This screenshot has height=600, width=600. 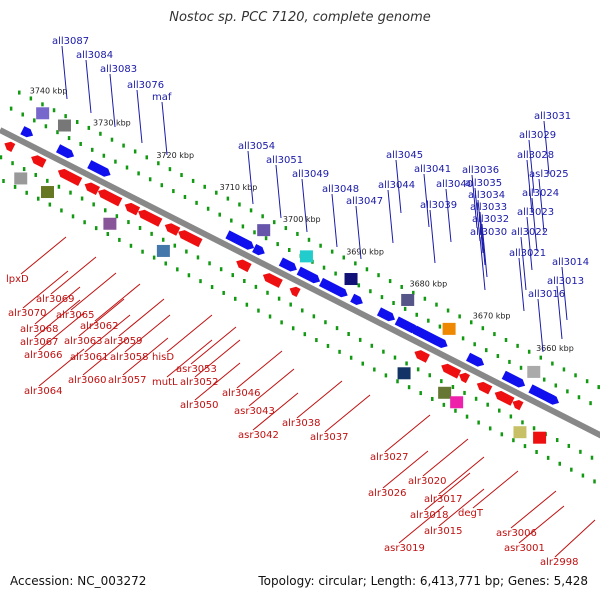 What do you see at coordinates (165, 382) in the screenshot?
I see `gene-label-reverse: mutL` at bounding box center [165, 382].